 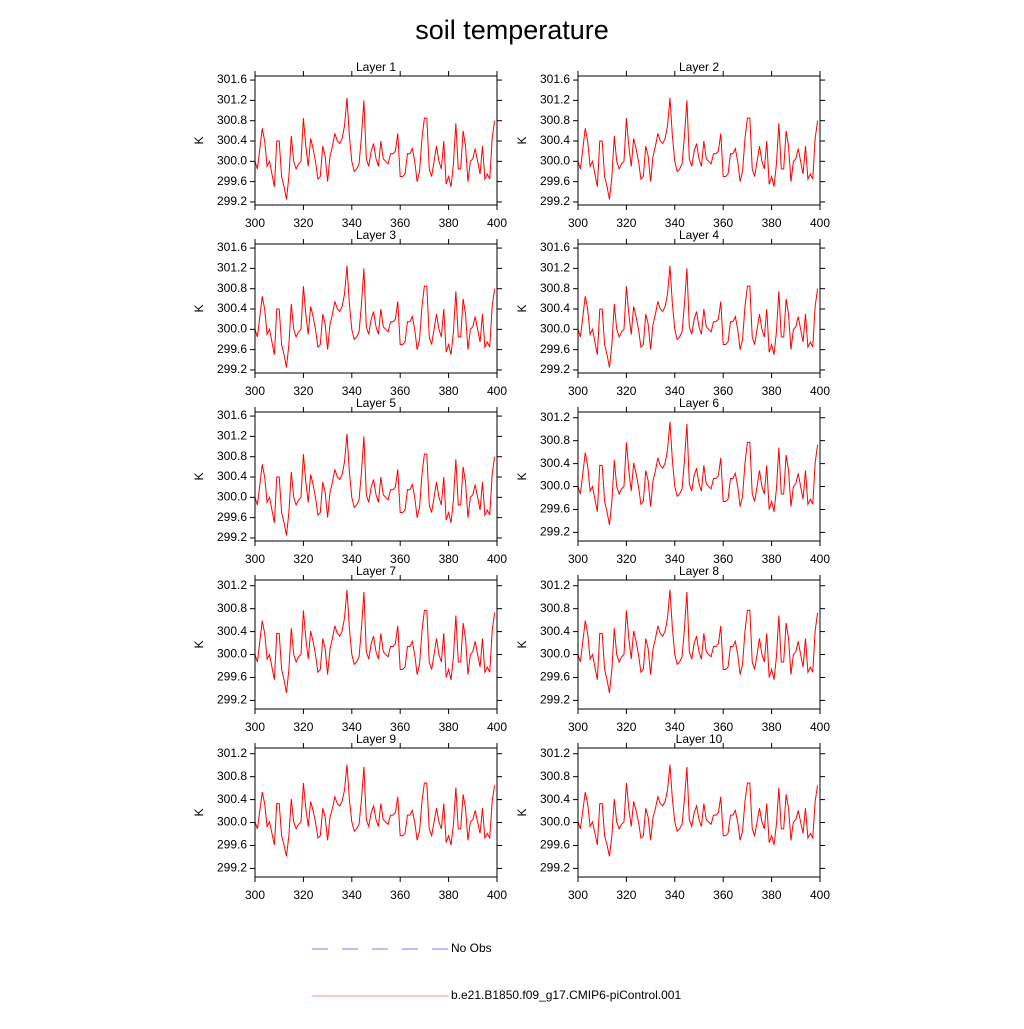 What do you see at coordinates (376, 235) in the screenshot?
I see `panel-title: Layer 3` at bounding box center [376, 235].